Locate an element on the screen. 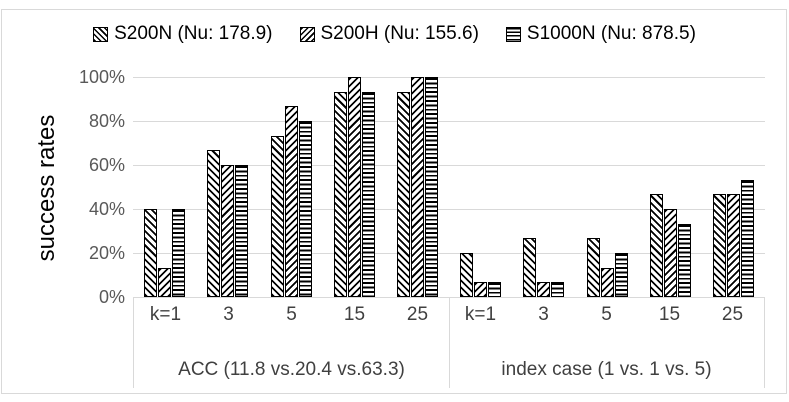  y-tick-label: 20% is located at coordinates (106, 253).